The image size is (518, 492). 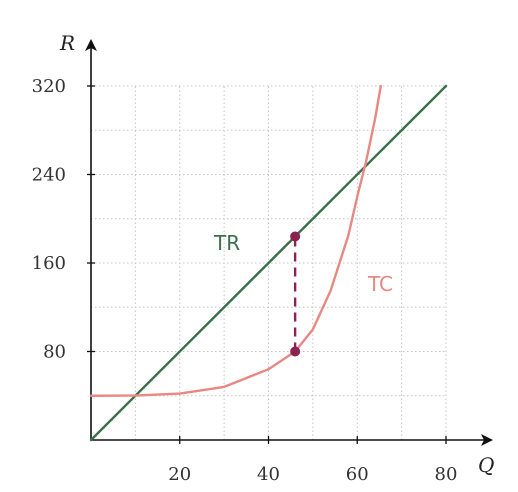 I want to click on y-tick-label: 320, so click(x=49, y=86).